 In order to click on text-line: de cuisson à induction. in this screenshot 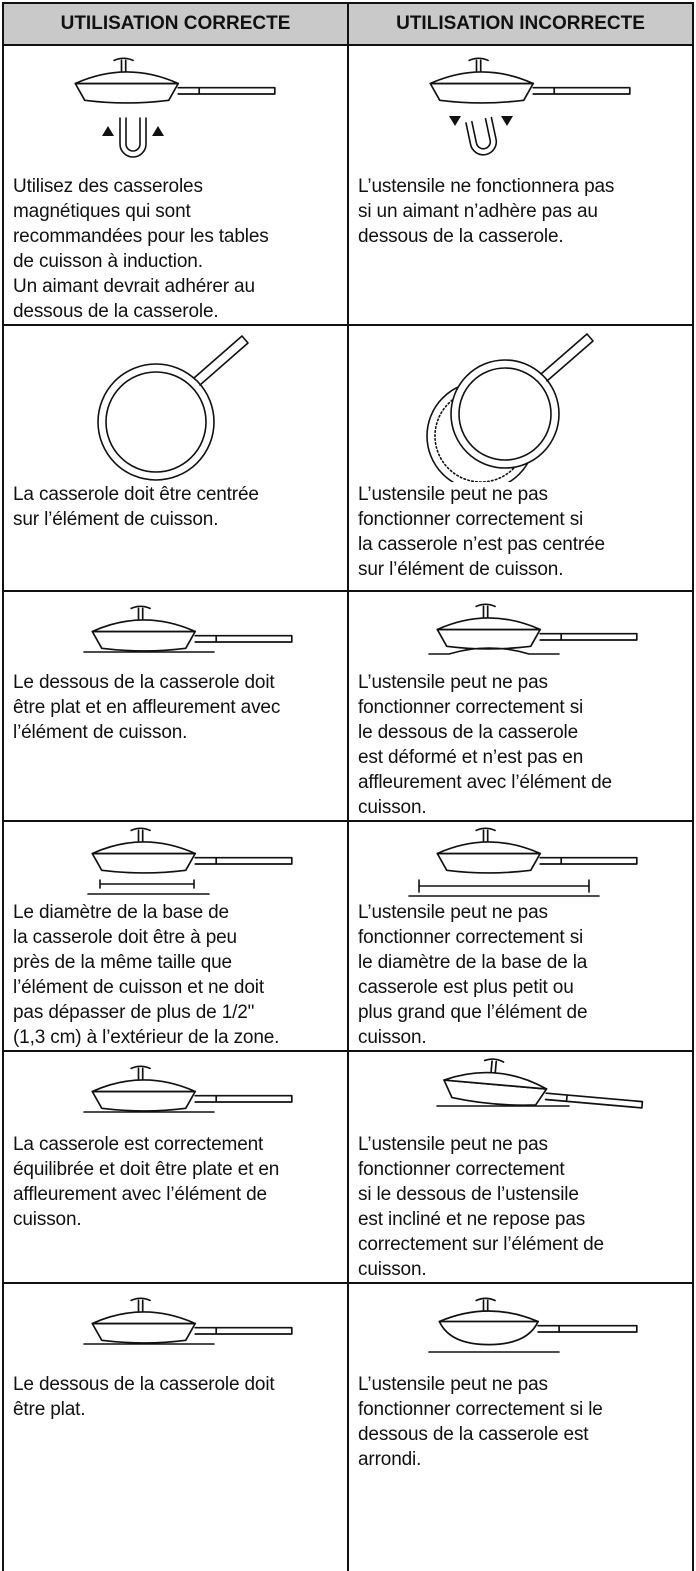, I will do `click(108, 261)`.